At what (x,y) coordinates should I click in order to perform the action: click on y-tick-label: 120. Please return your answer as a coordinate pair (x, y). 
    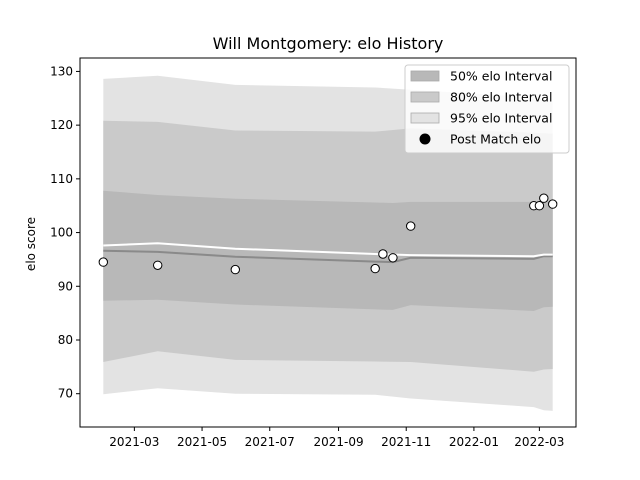
    Looking at the image, I should click on (61, 125).